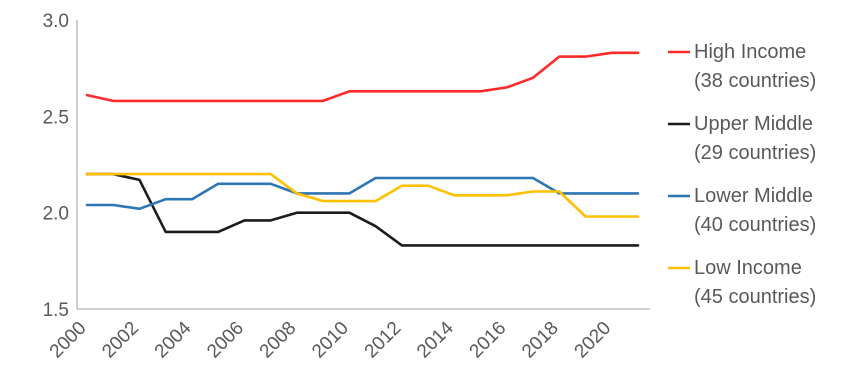 The image size is (853, 382). I want to click on series-line-low-income, so click(362, 195).